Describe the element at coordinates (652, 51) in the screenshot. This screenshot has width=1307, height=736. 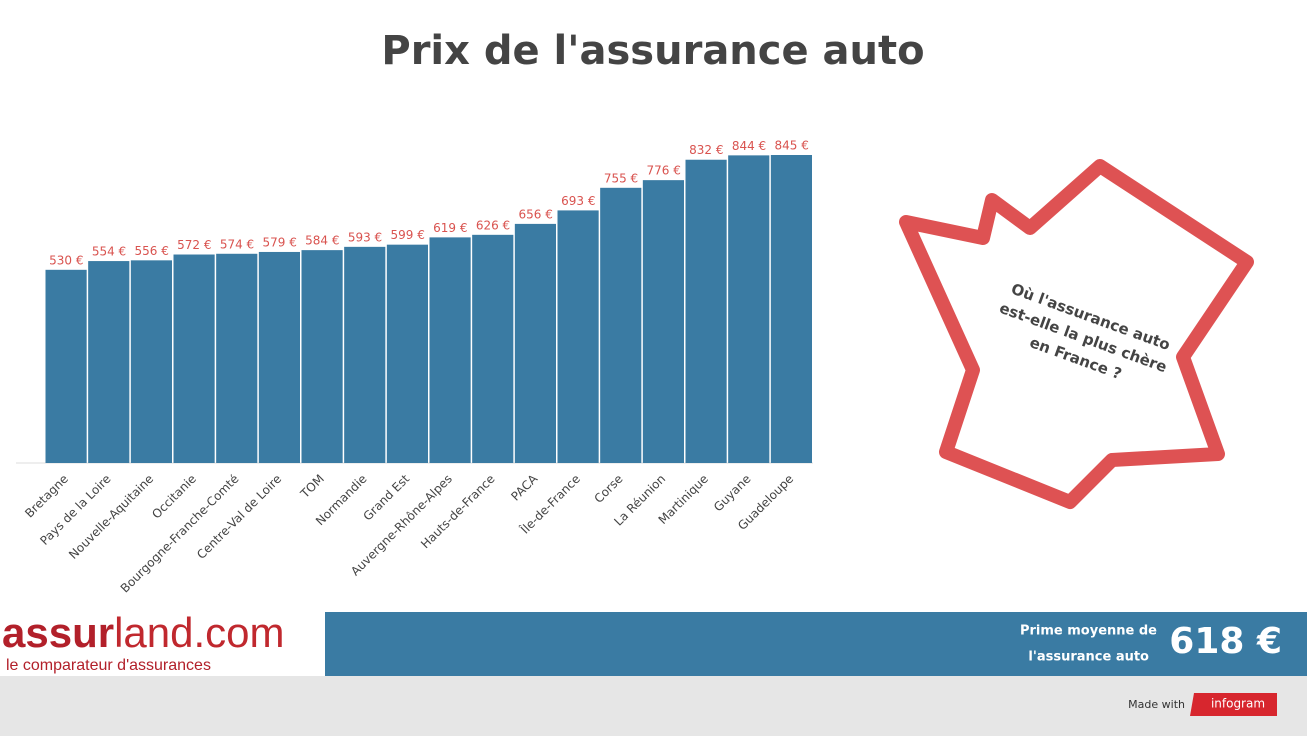
I see `chart-title: Prix de l'assurance auto` at that location.